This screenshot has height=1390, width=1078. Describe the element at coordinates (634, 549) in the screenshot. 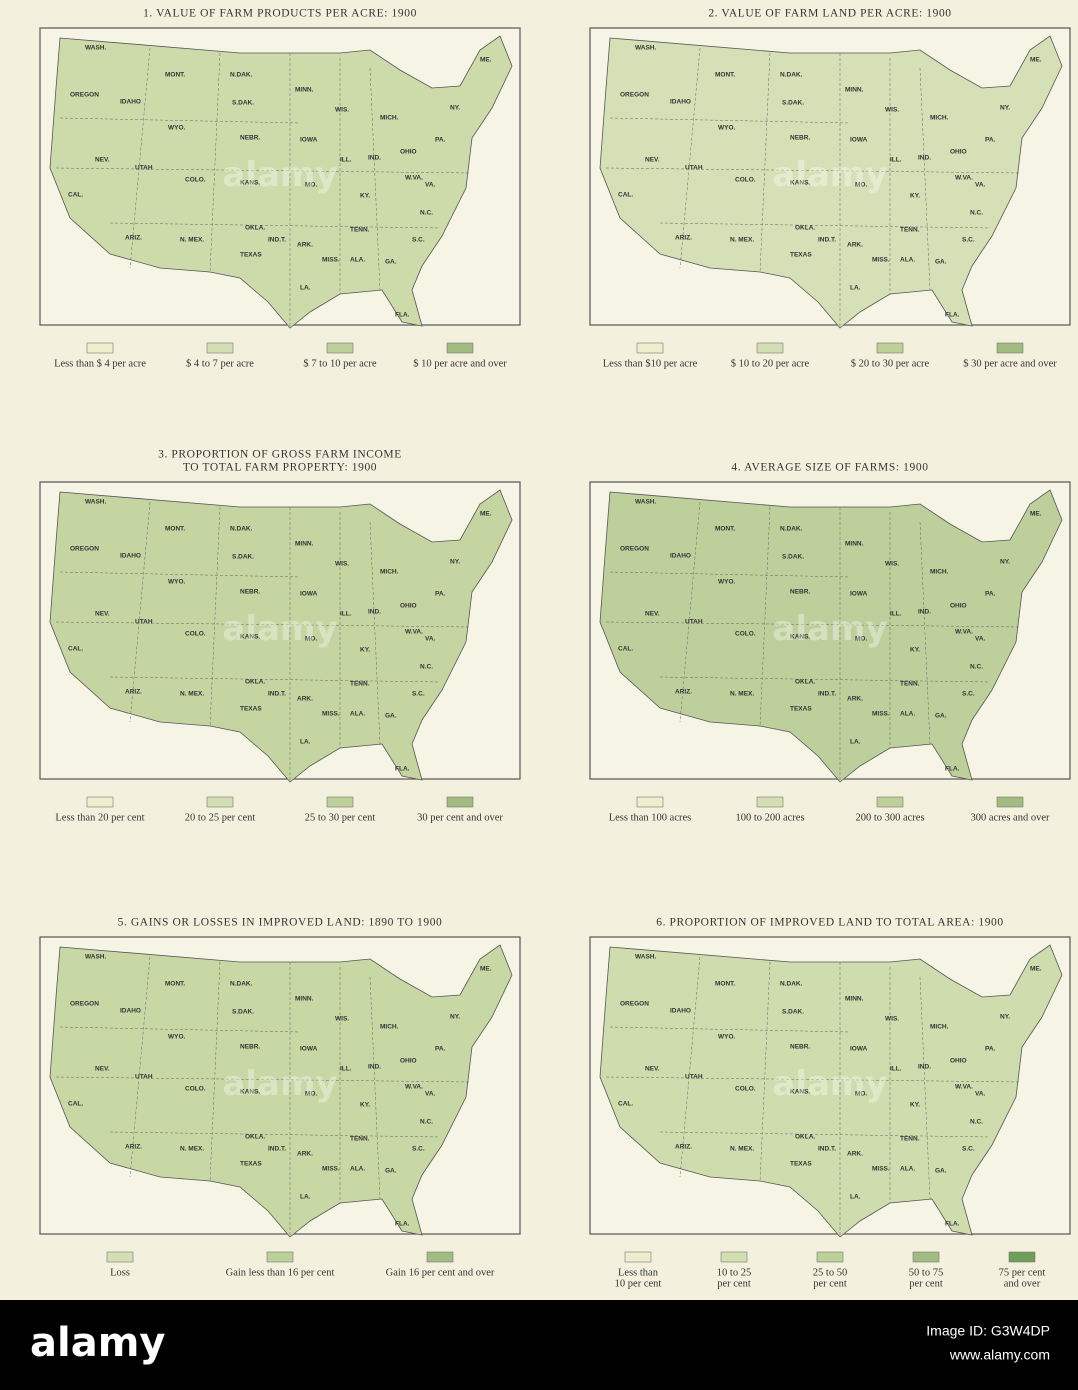

I see `state-label: OREGON` at that location.